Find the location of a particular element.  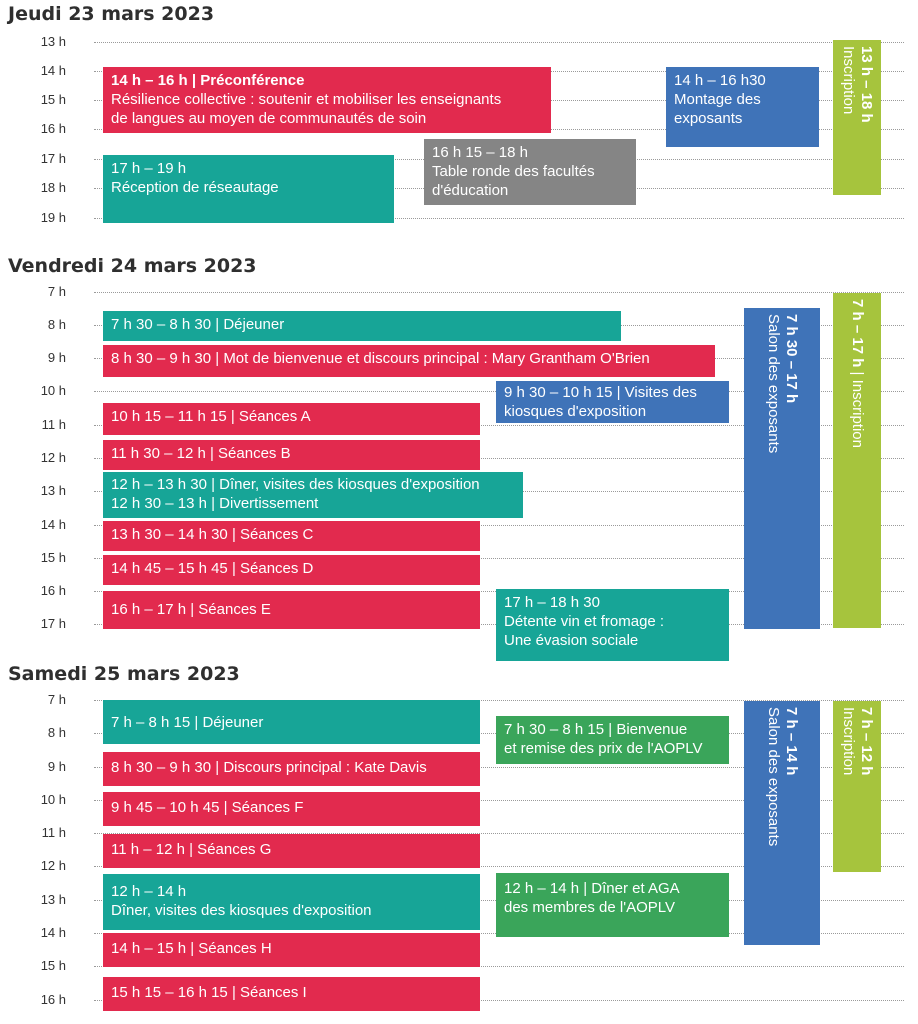

column-exhibitor-hall: 7 h – 14 h Salon des exposants is located at coordinates (782, 823).